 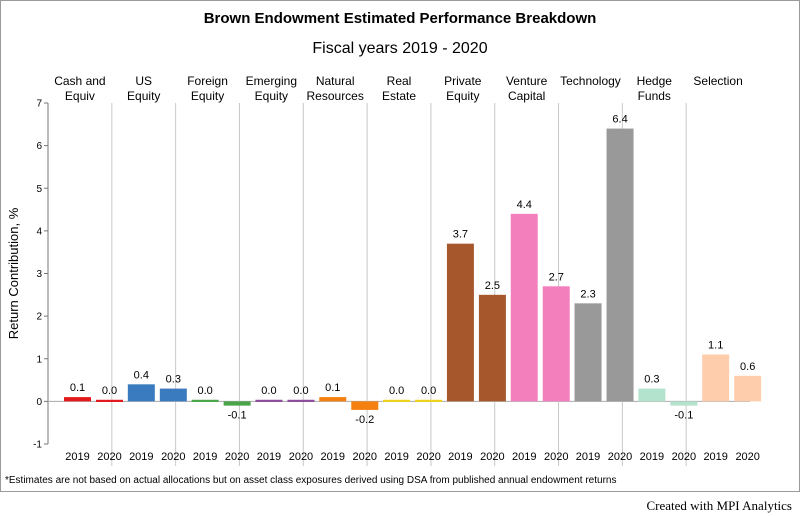 I want to click on data-label: 3.7, so click(x=460, y=235).